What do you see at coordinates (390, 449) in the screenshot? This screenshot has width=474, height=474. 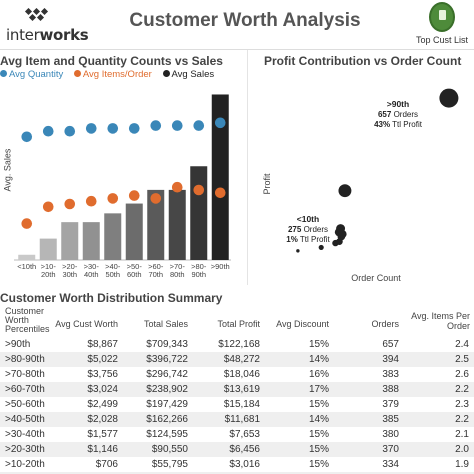 I see `cell-orders: 370` at bounding box center [390, 449].